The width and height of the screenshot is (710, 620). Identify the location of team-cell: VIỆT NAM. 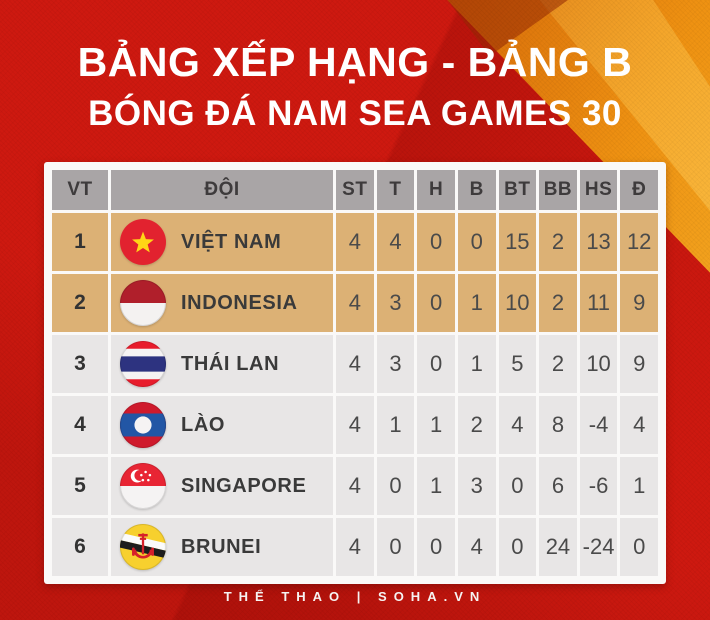
(222, 242).